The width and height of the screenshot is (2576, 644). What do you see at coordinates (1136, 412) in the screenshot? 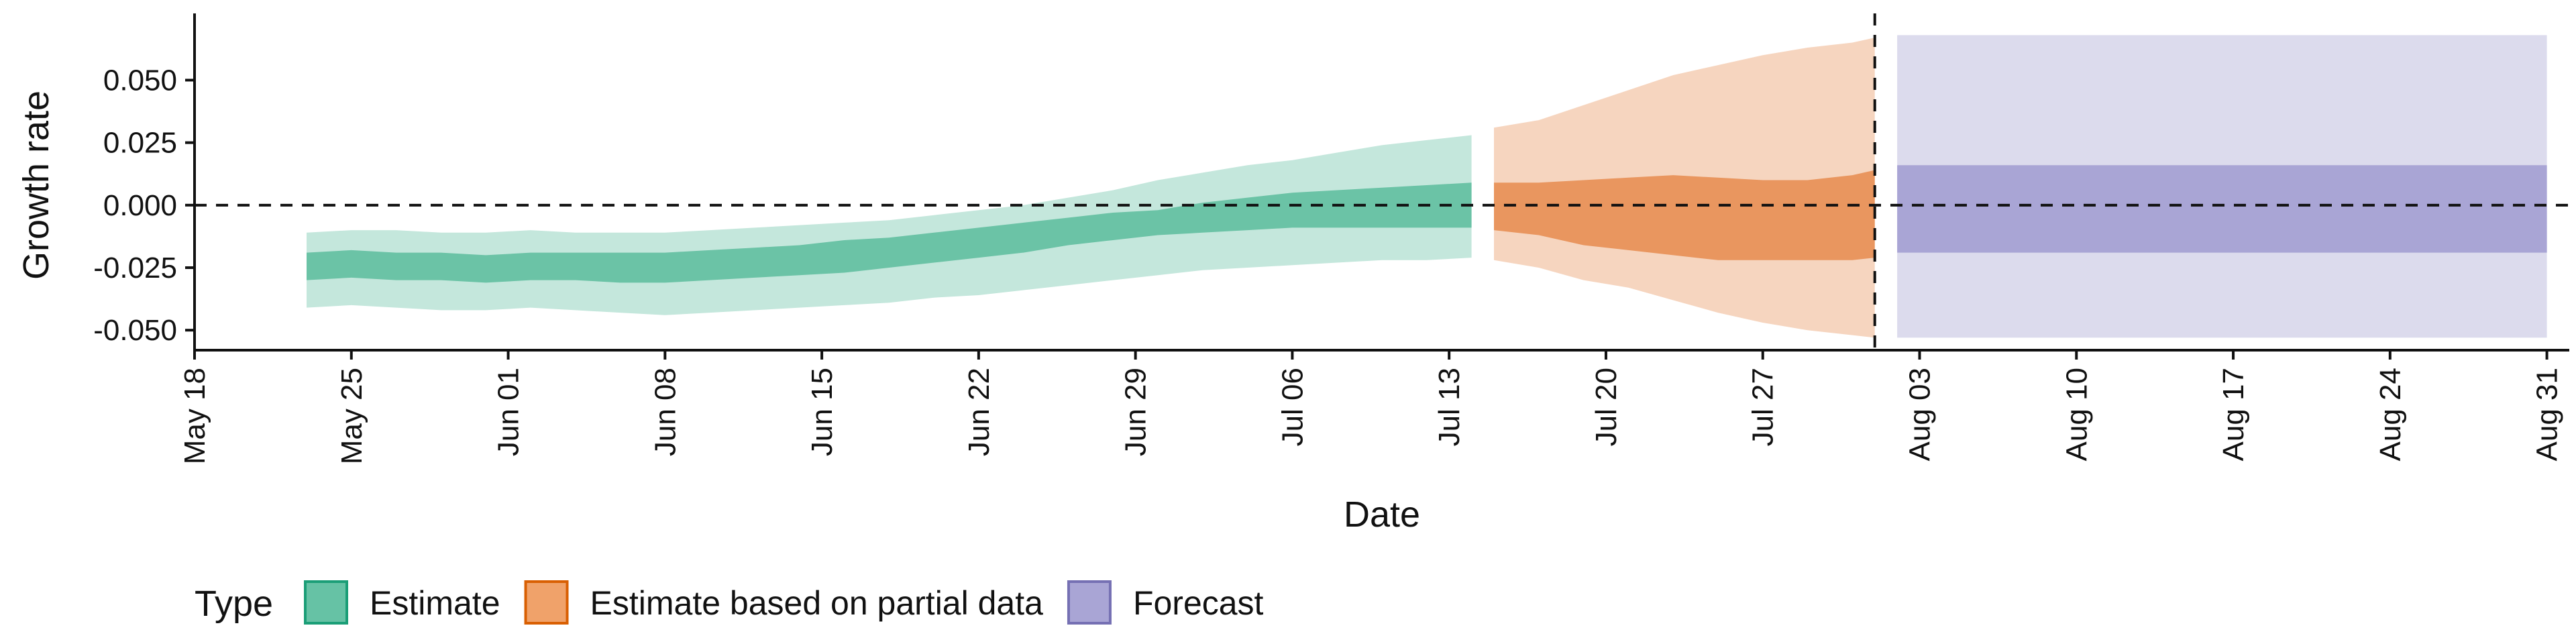
I see `x-tick-label: Jun 29` at bounding box center [1136, 412].